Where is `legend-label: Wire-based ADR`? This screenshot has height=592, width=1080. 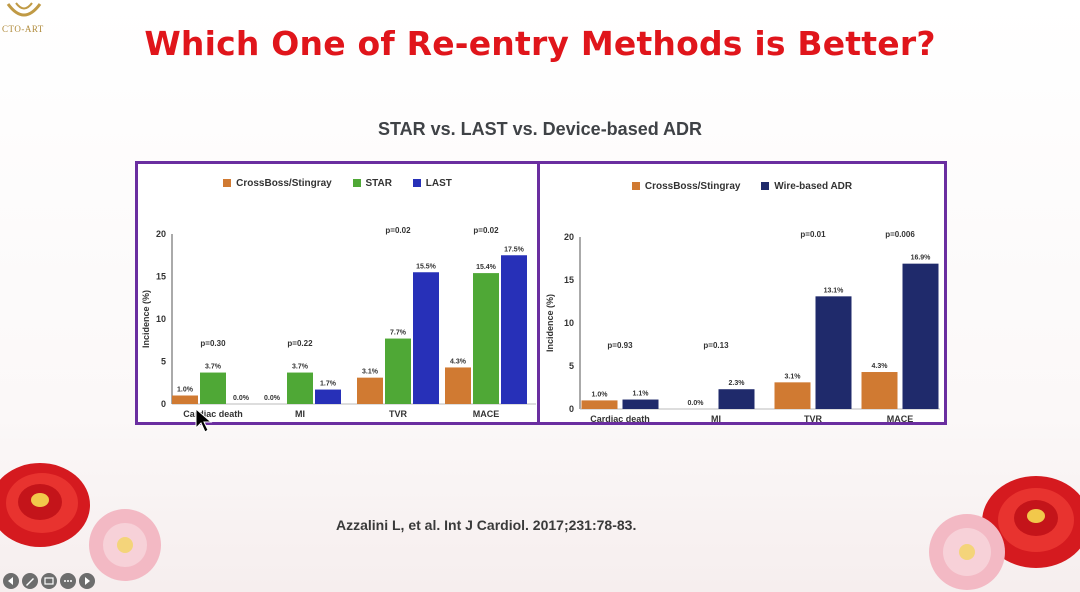 legend-label: Wire-based ADR is located at coordinates (813, 186).